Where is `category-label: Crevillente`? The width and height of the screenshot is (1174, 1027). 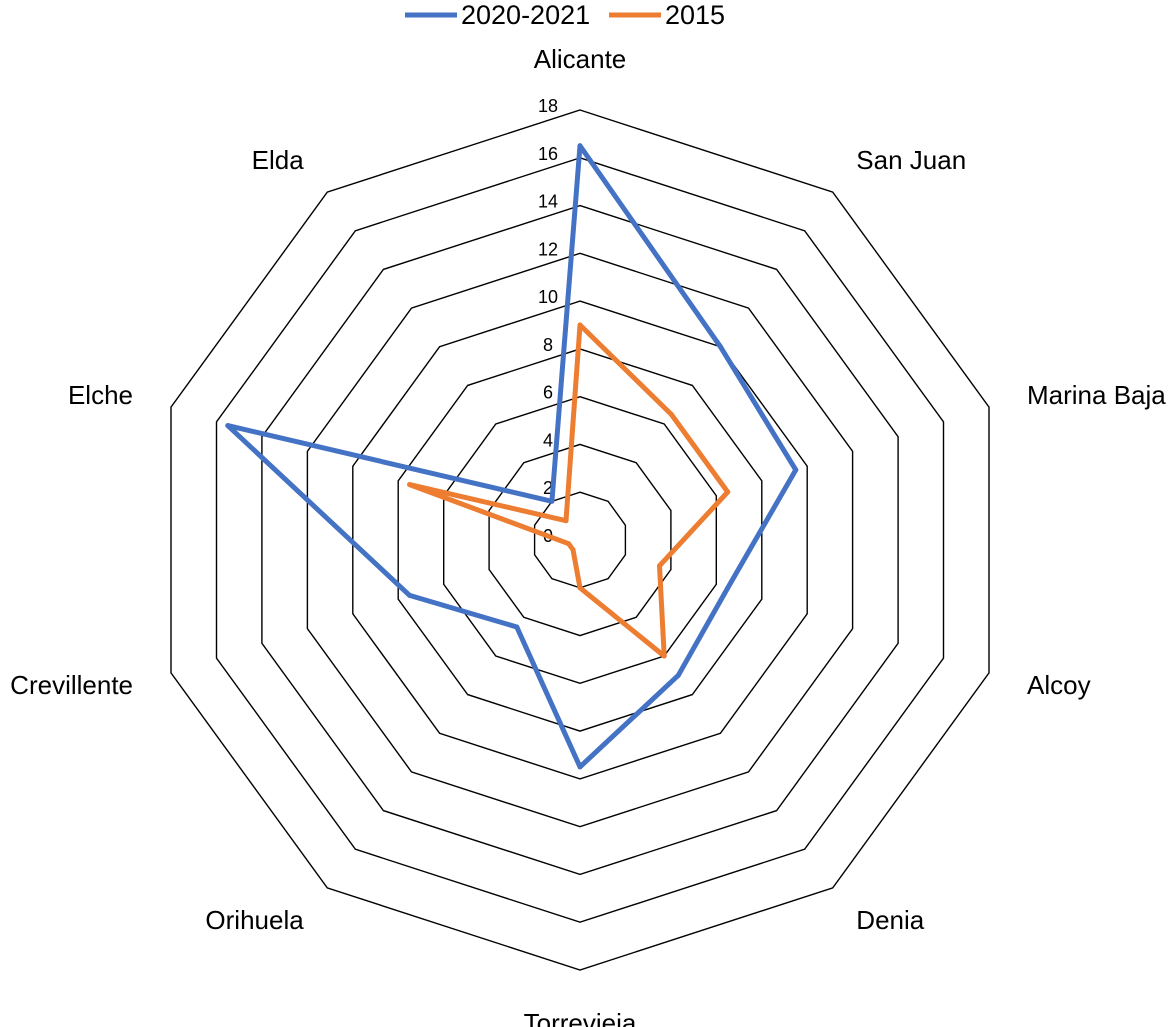
category-label: Crevillente is located at coordinates (71, 685).